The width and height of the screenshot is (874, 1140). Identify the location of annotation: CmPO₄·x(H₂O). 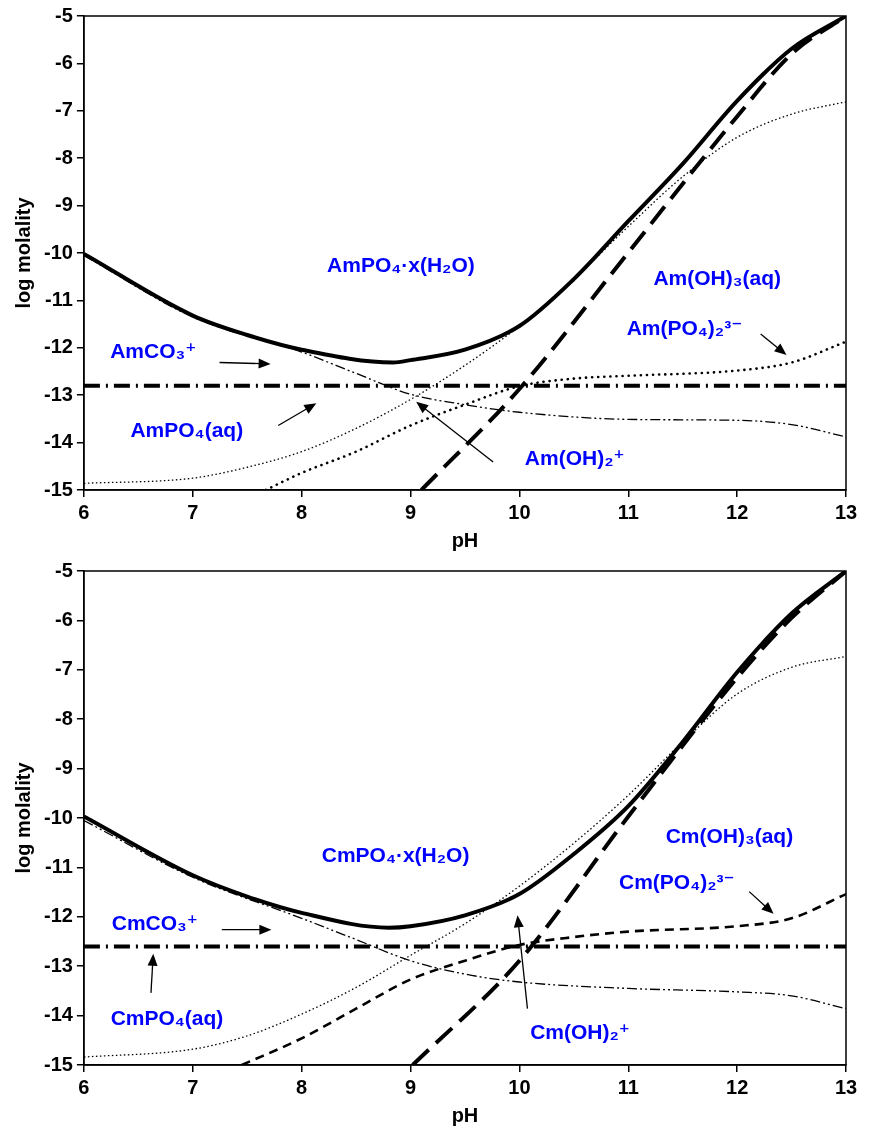
(395, 855).